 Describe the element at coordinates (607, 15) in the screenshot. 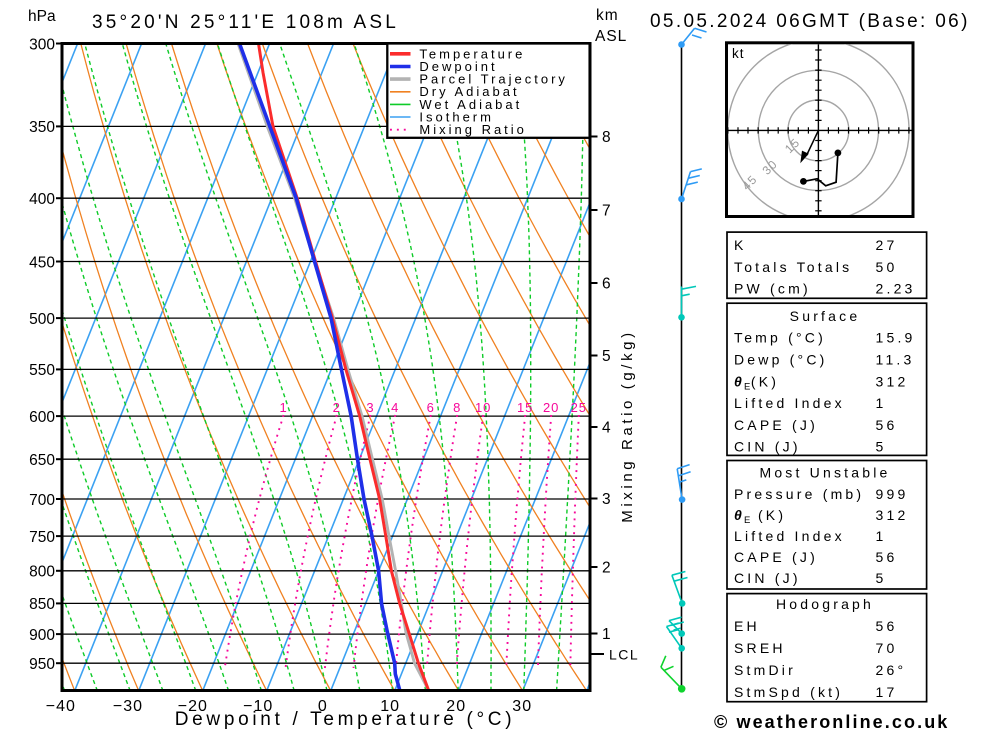

I see `svg-text: km` at that location.